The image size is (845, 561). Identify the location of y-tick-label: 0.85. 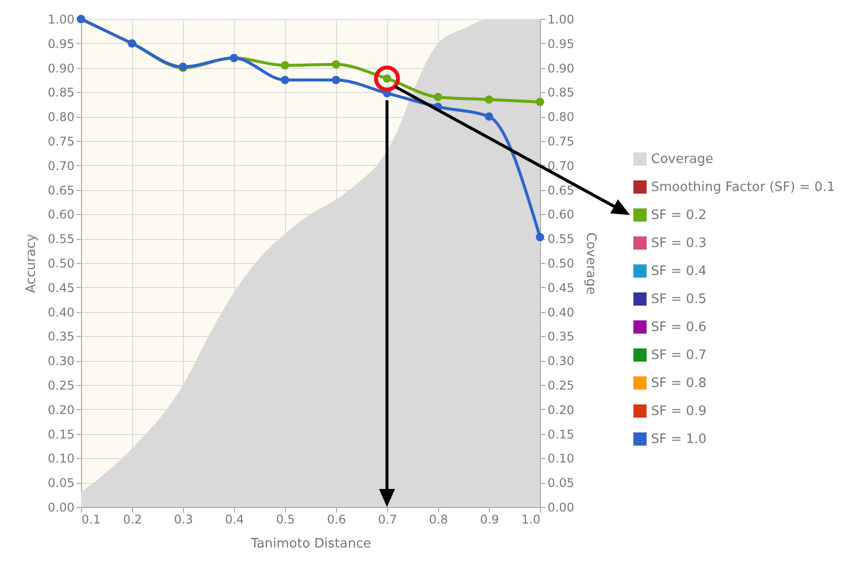
(61, 93).